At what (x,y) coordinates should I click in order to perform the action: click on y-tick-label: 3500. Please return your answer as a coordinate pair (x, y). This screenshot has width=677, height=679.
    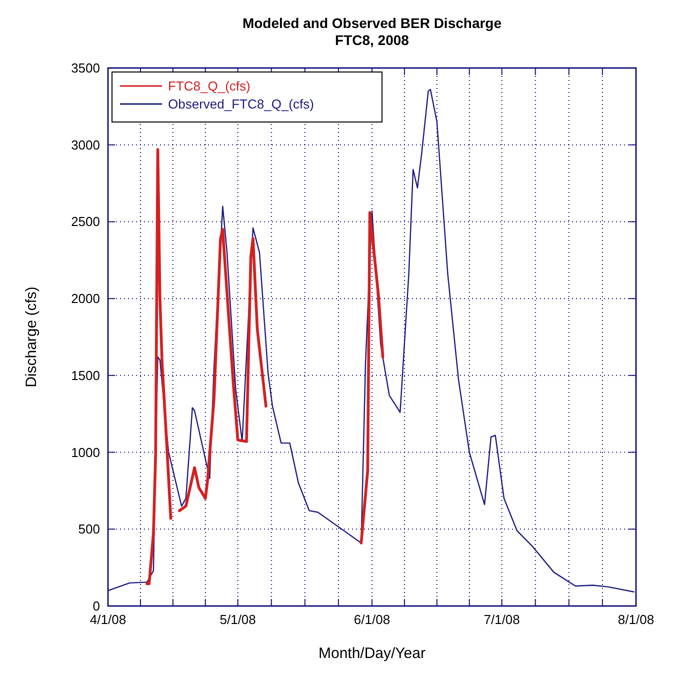
    Looking at the image, I should click on (85, 68).